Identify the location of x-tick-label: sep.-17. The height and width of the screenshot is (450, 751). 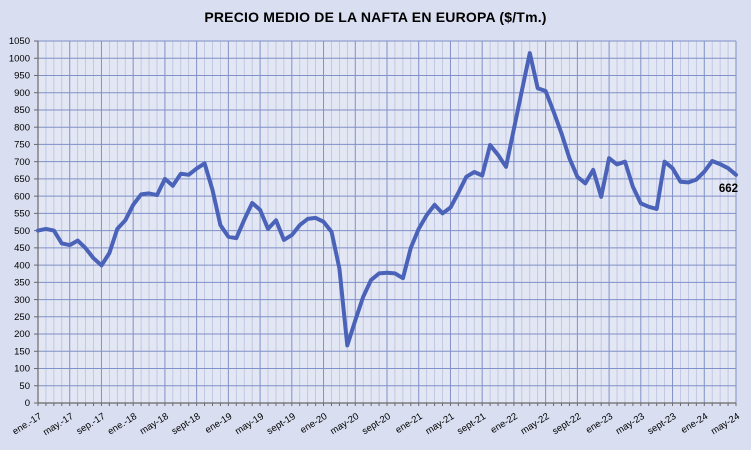
(91, 424).